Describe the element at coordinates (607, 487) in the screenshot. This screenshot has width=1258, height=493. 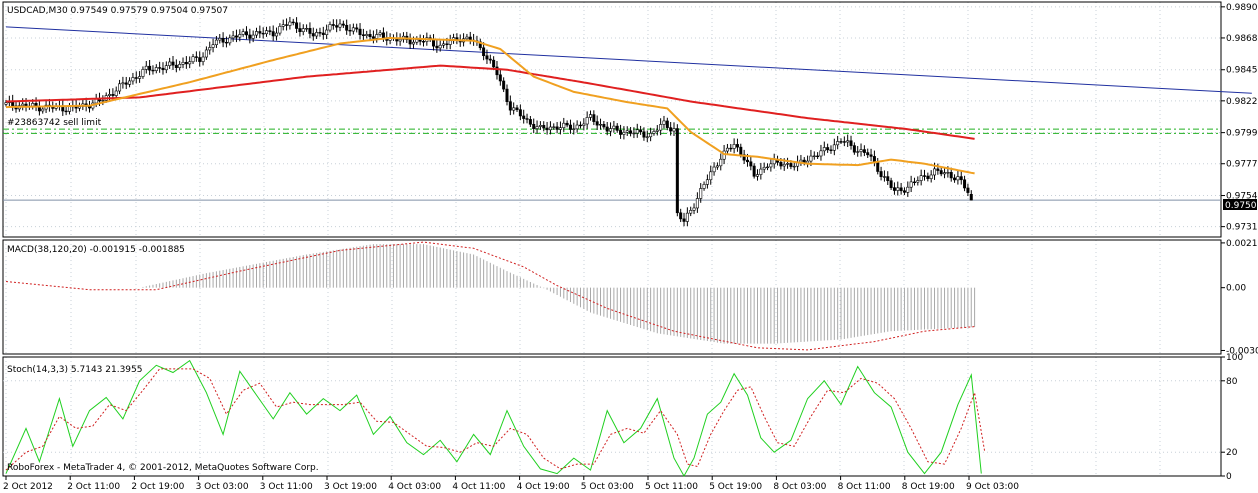
I see `time-tick-label: 5 Oct 03:00` at that location.